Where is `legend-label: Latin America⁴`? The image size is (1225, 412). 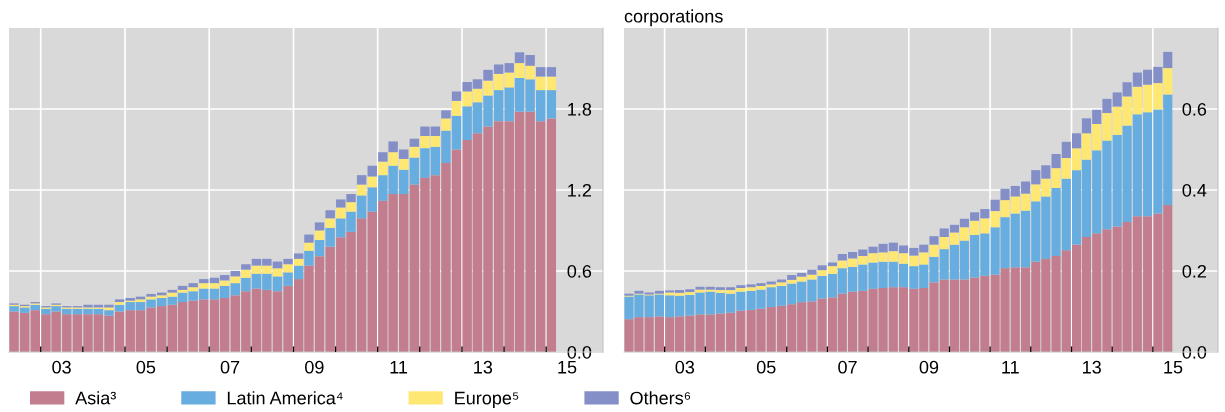
legend-label: Latin America⁴ is located at coordinates (285, 398).